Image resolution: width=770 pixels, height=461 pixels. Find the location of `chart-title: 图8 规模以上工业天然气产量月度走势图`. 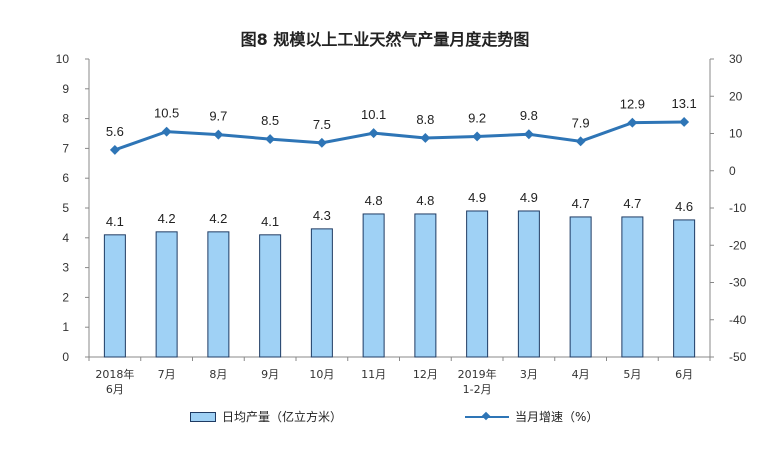

chart-title: 图8 规模以上工业天然气产量月度走势图 is located at coordinates (385, 39).